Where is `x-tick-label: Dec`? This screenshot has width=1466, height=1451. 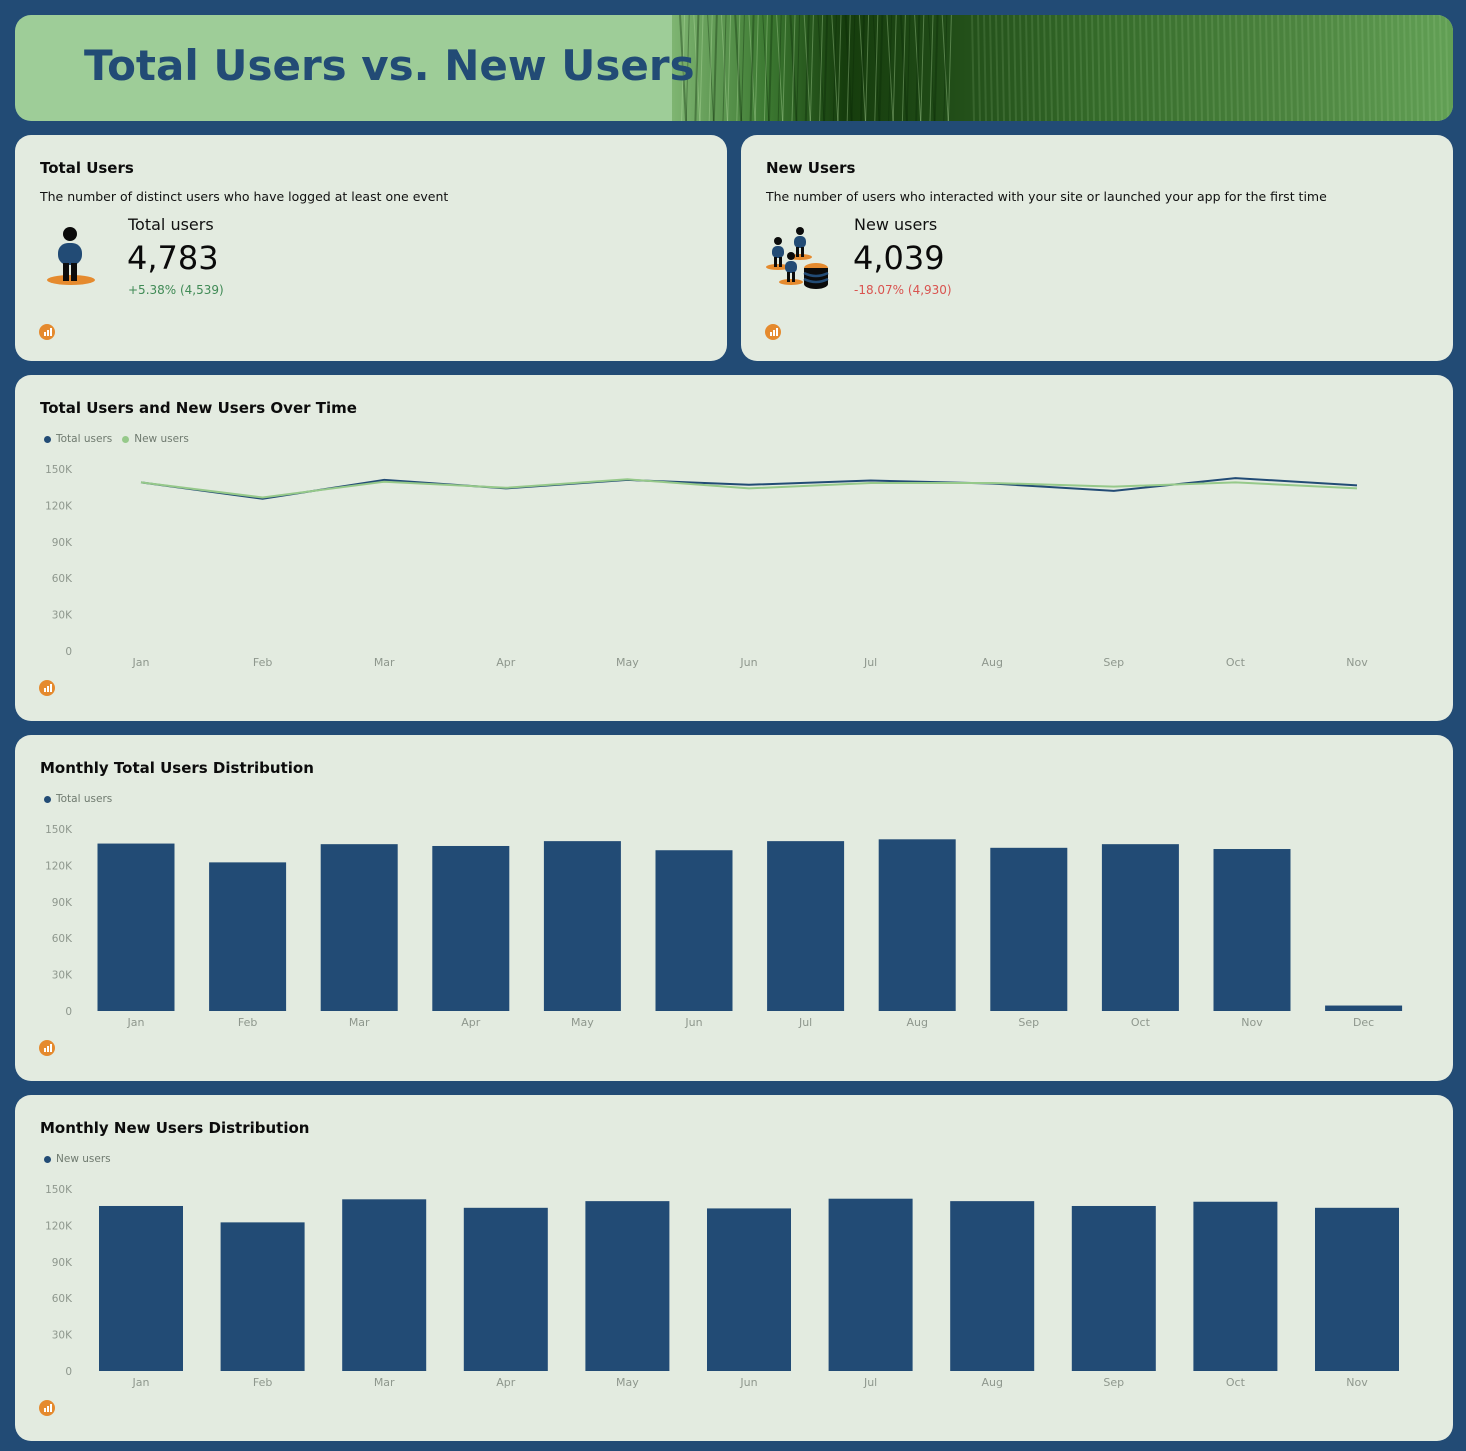 x-tick-label: Dec is located at coordinates (1363, 1022).